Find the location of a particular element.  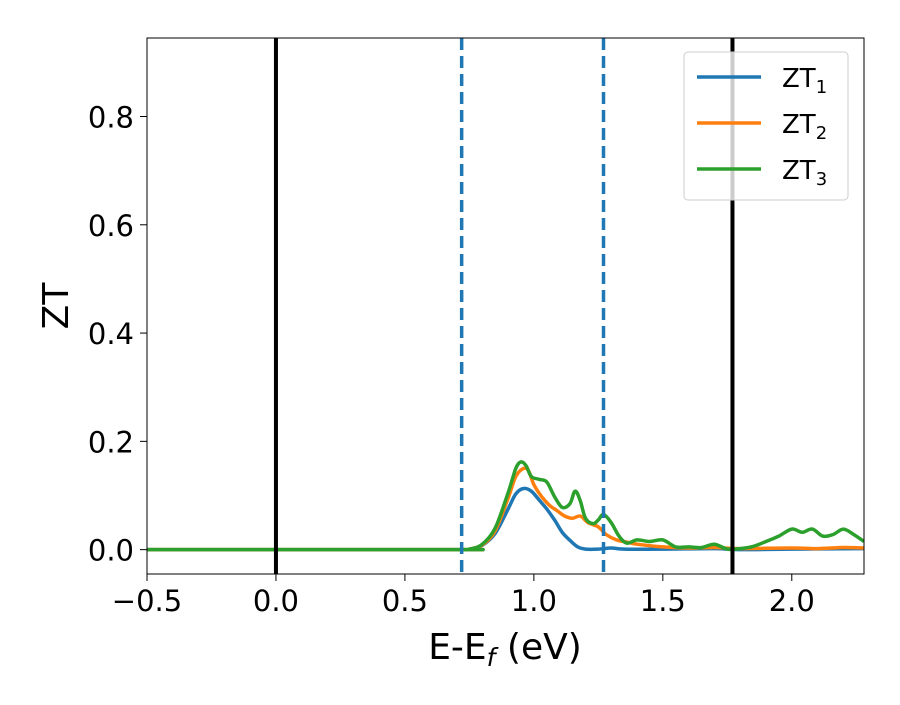

y-tick-label: 0.0 is located at coordinates (111, 551).